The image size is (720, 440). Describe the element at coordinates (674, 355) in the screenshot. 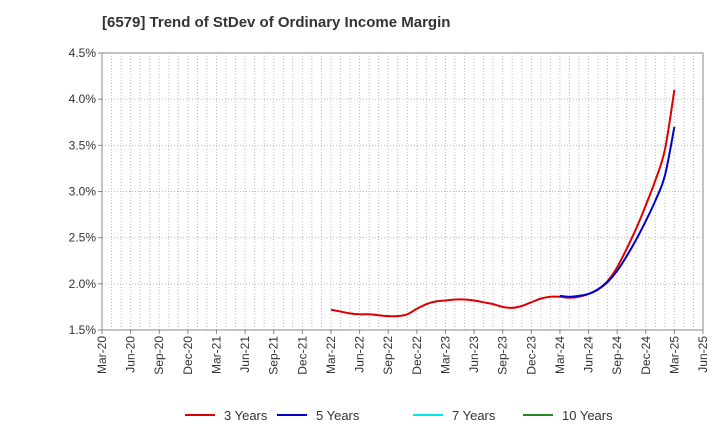

I see `x-tick-label: Mar-25` at that location.